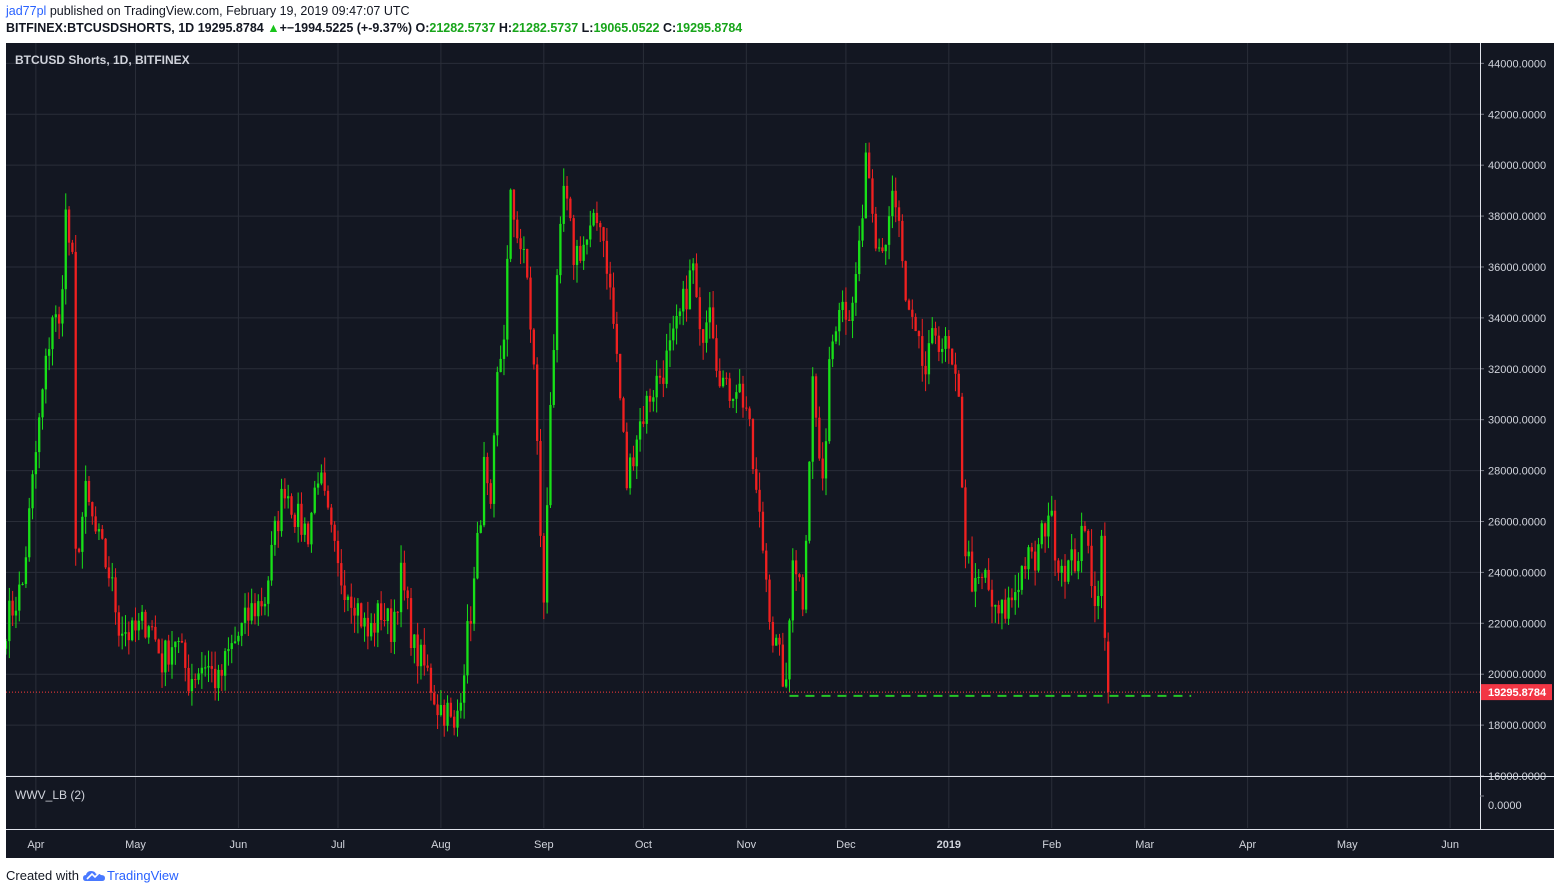  I want to click on y-tick-label: 38000.0000, so click(1517, 217).